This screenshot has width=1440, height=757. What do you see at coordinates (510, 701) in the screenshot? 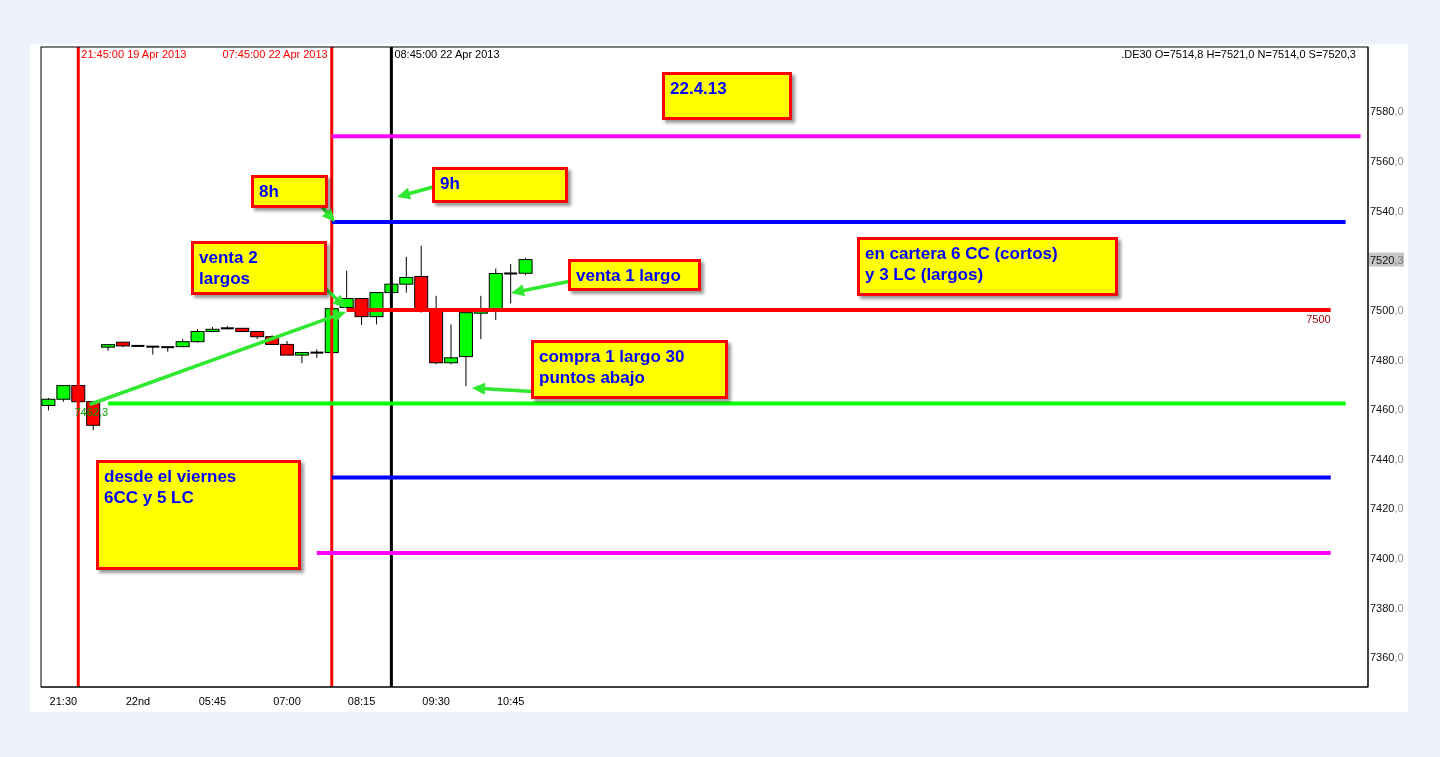
I see `x-tick-label: 10:45` at bounding box center [510, 701].